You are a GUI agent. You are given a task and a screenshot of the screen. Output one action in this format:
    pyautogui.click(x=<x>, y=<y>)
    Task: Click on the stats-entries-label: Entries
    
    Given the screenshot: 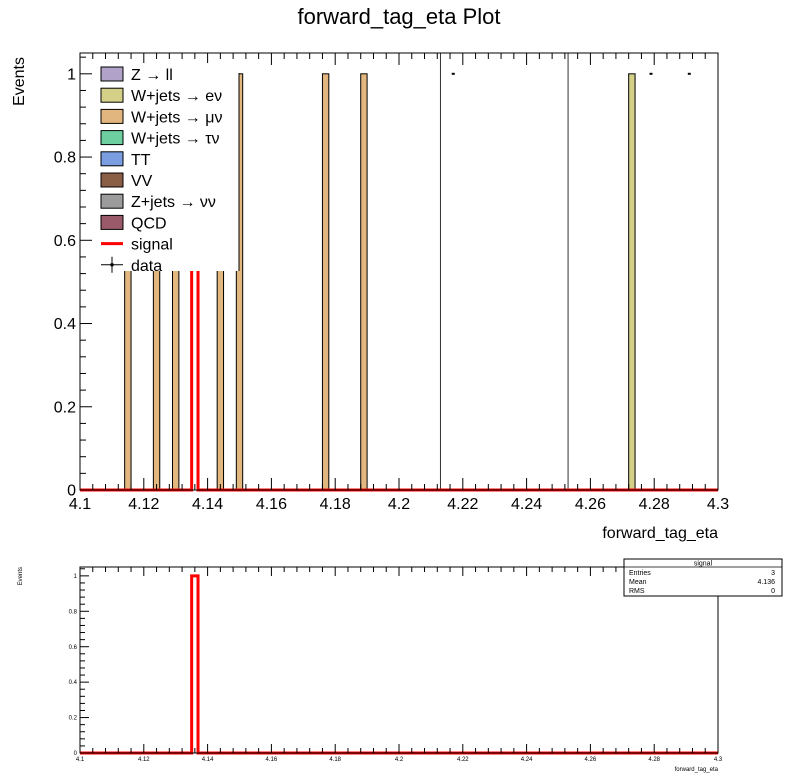 What is the action you would take?
    pyautogui.click(x=640, y=573)
    